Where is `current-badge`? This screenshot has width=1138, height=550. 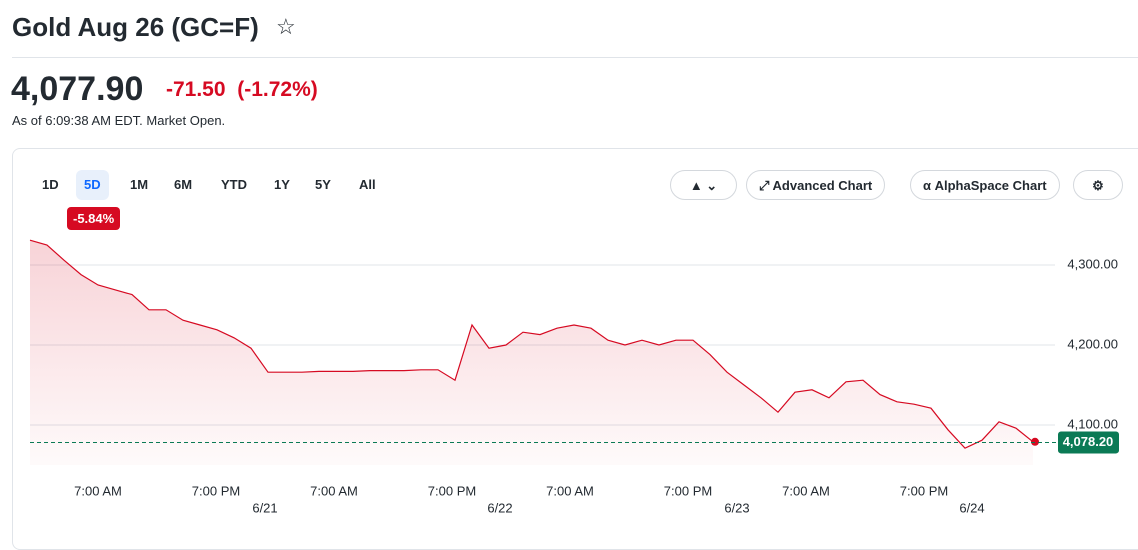
current-badge is located at coordinates (1088, 442).